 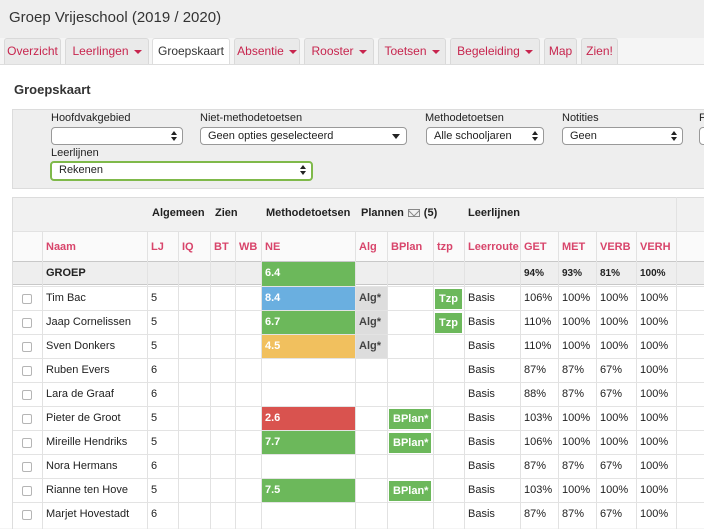 What do you see at coordinates (82, 466) in the screenshot?
I see `student-name: Nora Hermans` at bounding box center [82, 466].